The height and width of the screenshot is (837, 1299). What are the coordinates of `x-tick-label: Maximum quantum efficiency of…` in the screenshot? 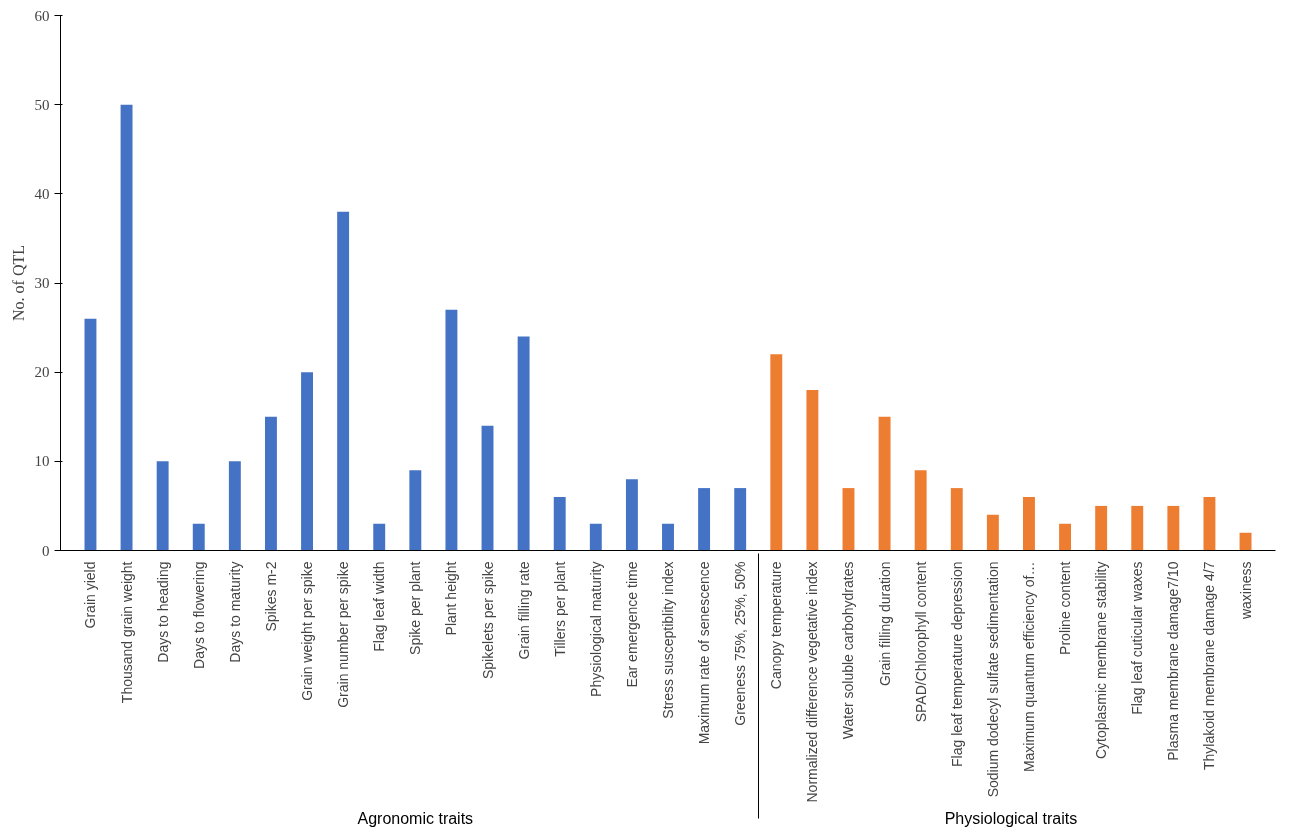 It's located at (1028, 667).